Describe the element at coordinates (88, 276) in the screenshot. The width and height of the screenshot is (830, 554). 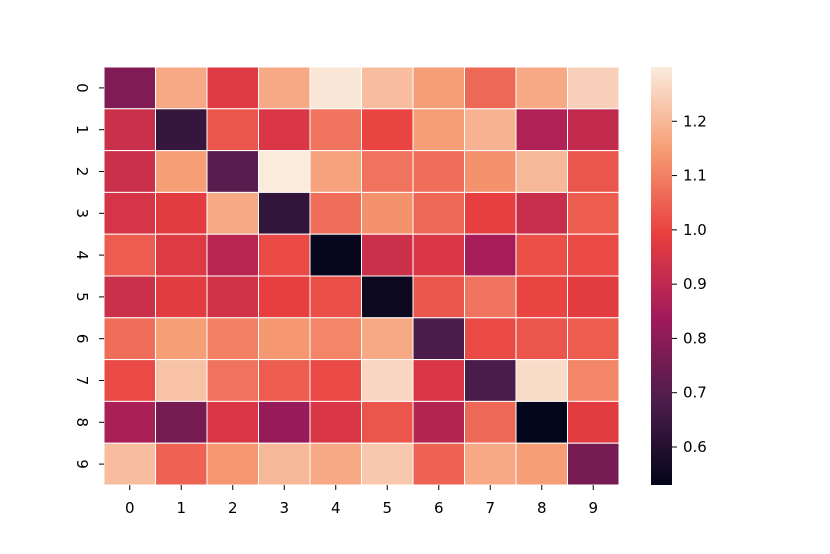
I see `y-axis: 0 1 2 3 4 5 6 7 8 9` at that location.